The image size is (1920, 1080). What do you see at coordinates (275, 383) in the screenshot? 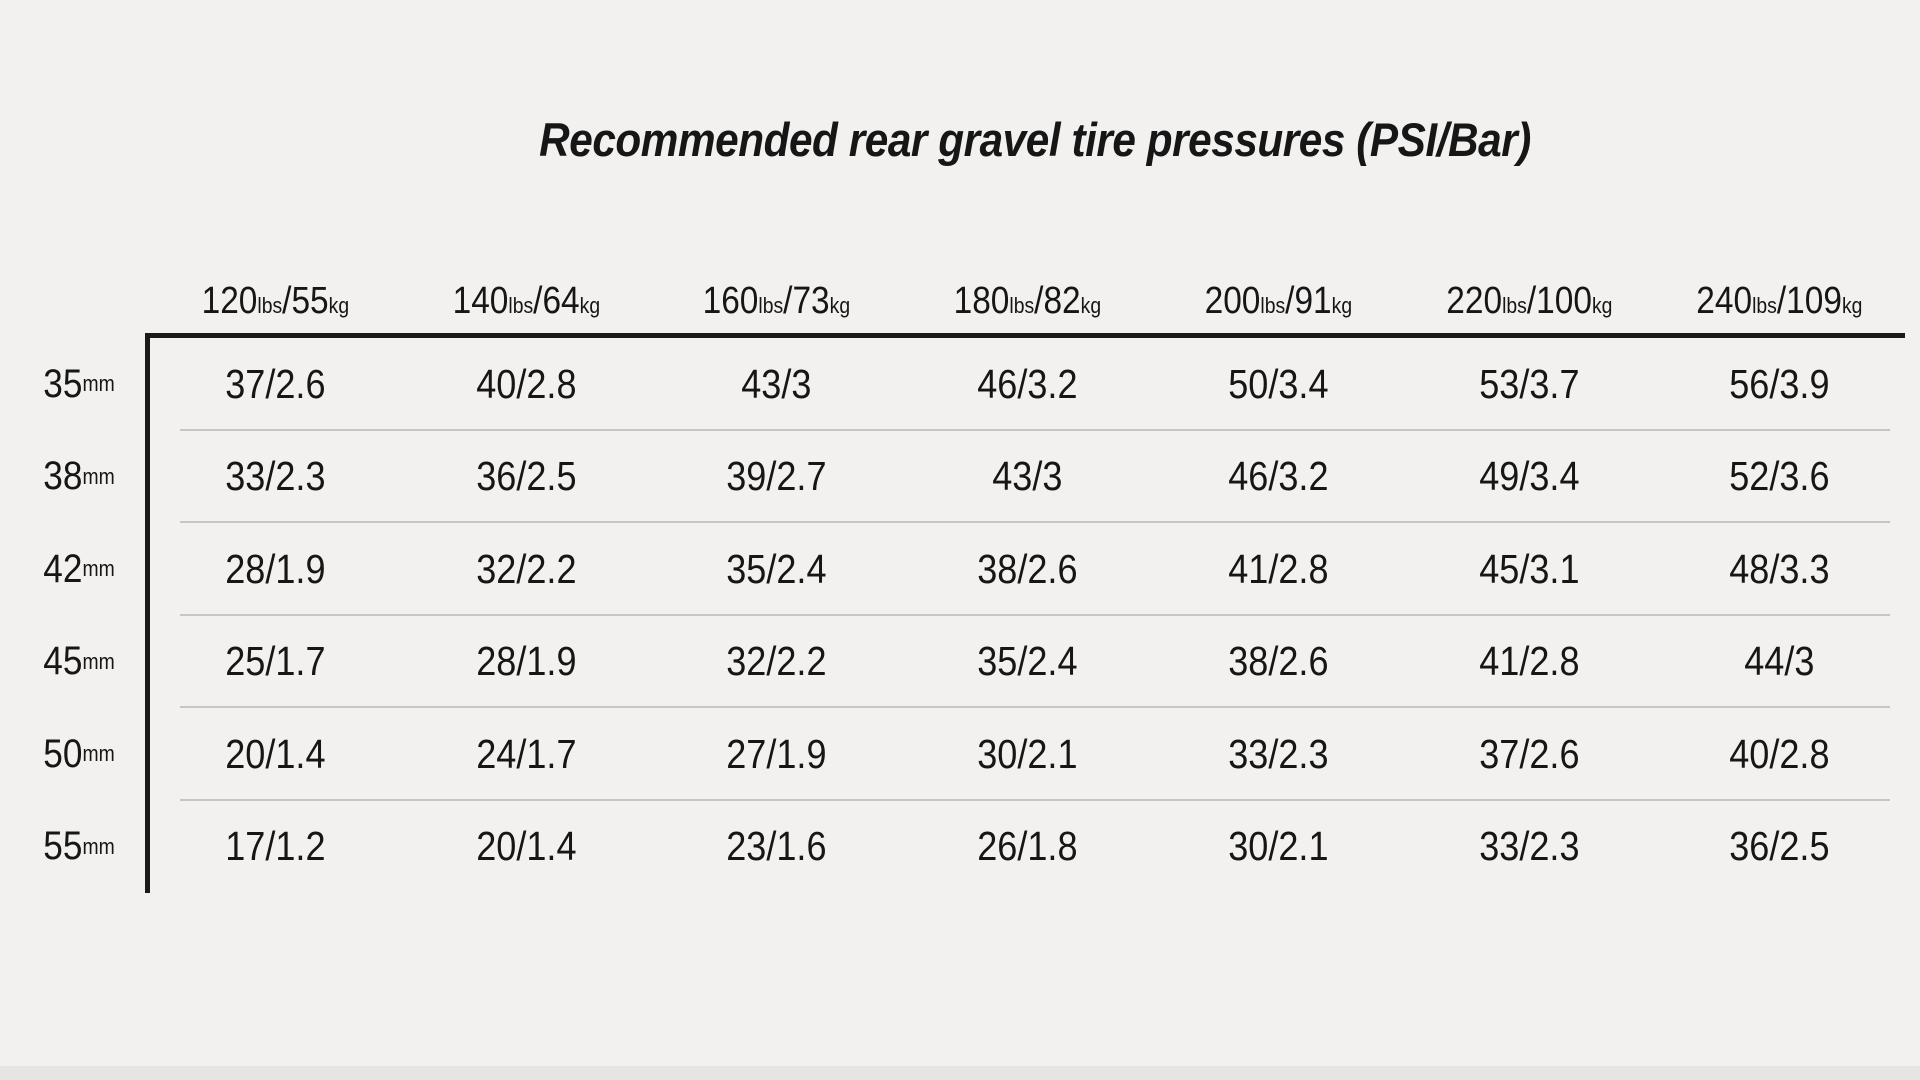
I see `pressure-cell: 37/2.6` at bounding box center [275, 383].